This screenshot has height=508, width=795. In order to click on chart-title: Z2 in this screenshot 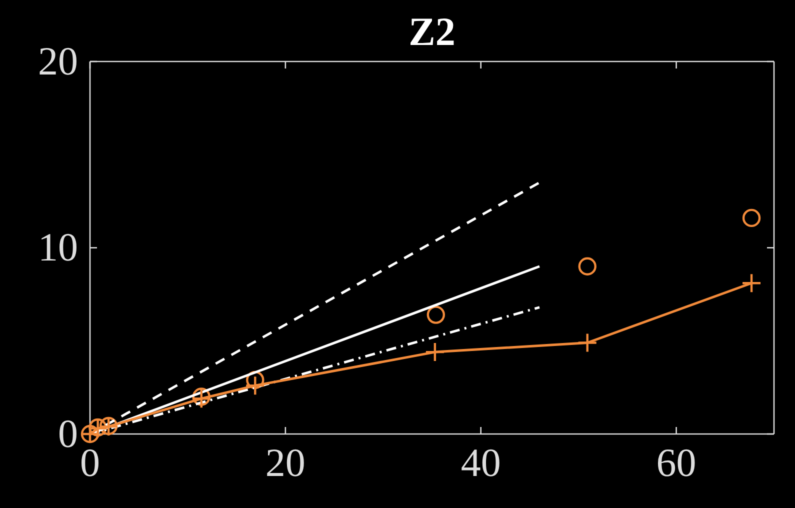, I will do `click(432, 31)`.